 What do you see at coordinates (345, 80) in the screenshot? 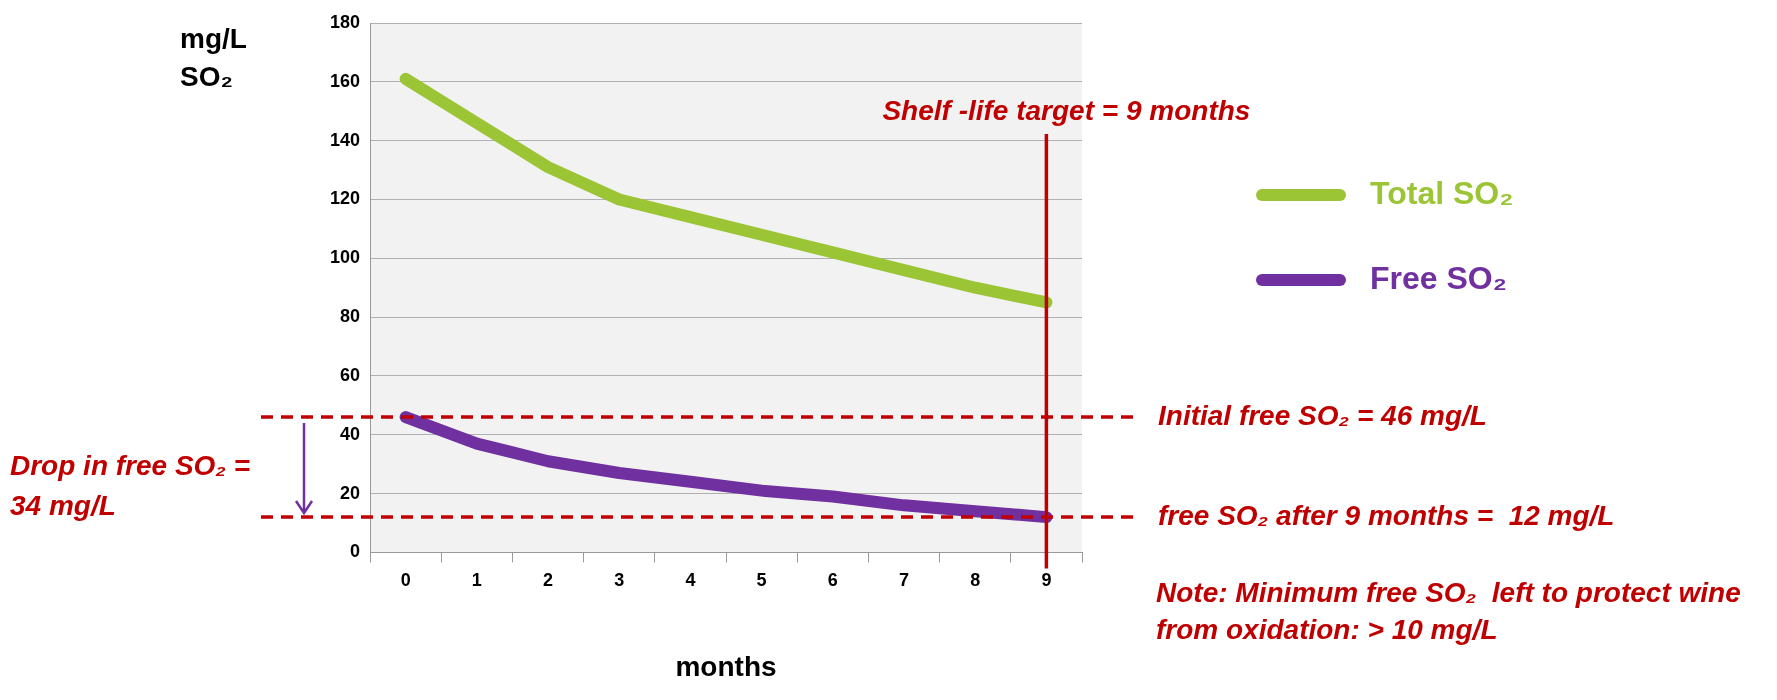
I see `y-tick-label: 160` at bounding box center [345, 80].